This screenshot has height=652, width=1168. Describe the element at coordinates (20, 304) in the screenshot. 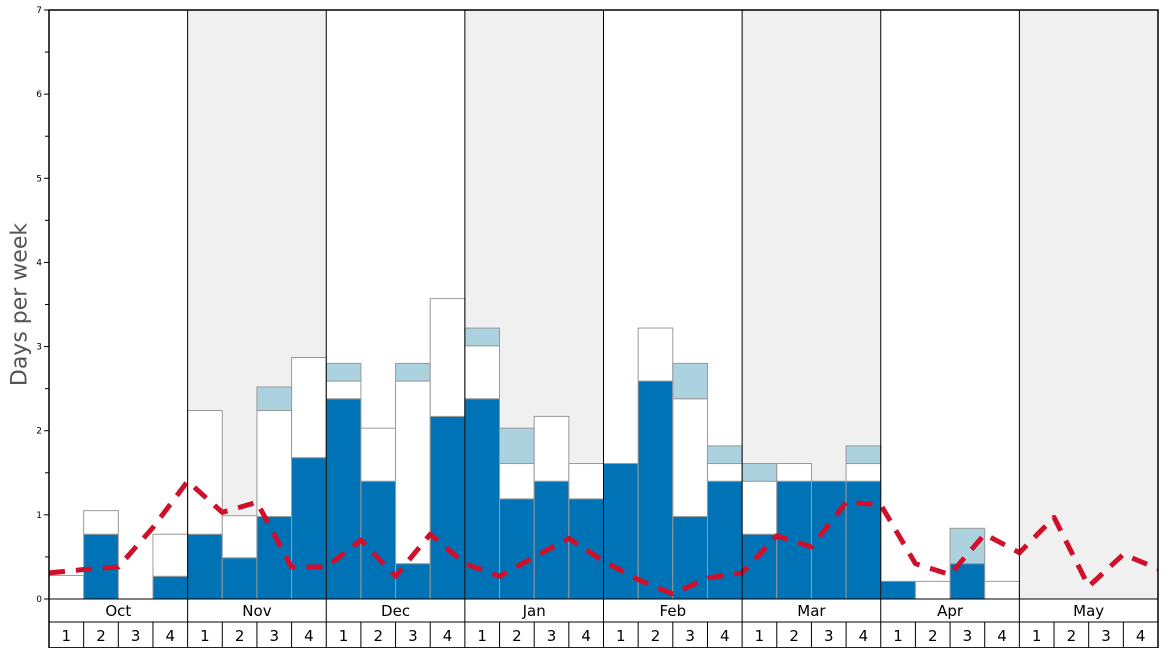

I see `y-axis-label: Days per week` at that location.